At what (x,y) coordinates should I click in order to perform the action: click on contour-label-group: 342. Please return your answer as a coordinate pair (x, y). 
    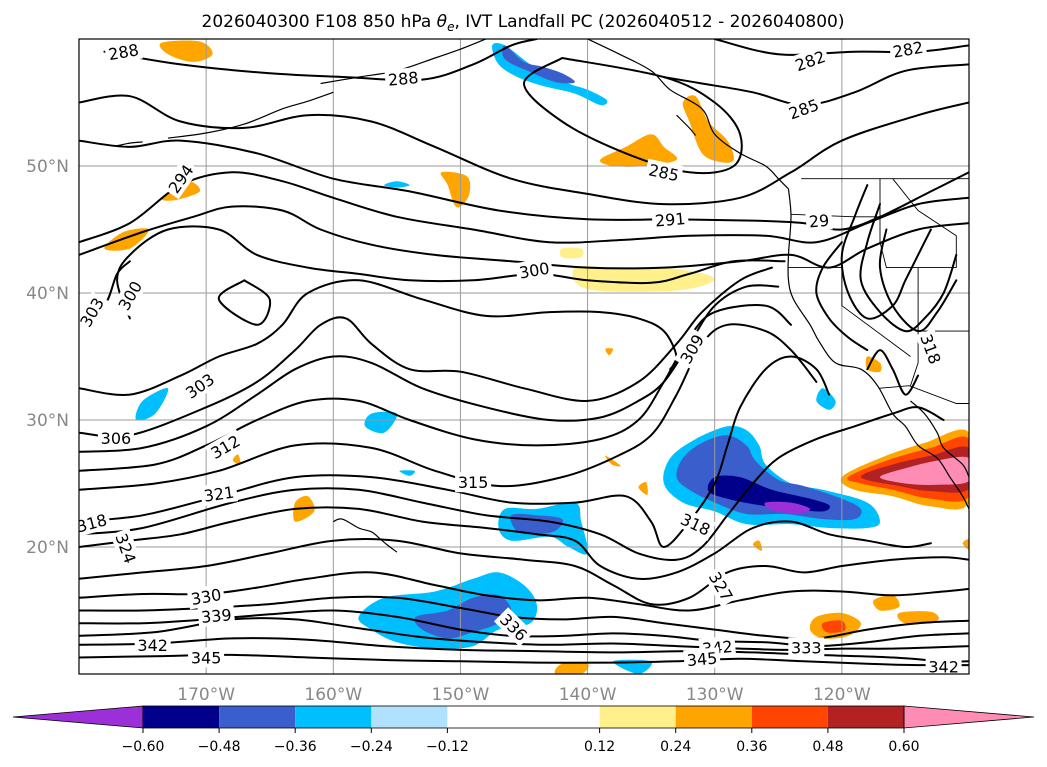
    Looking at the image, I should click on (152, 644).